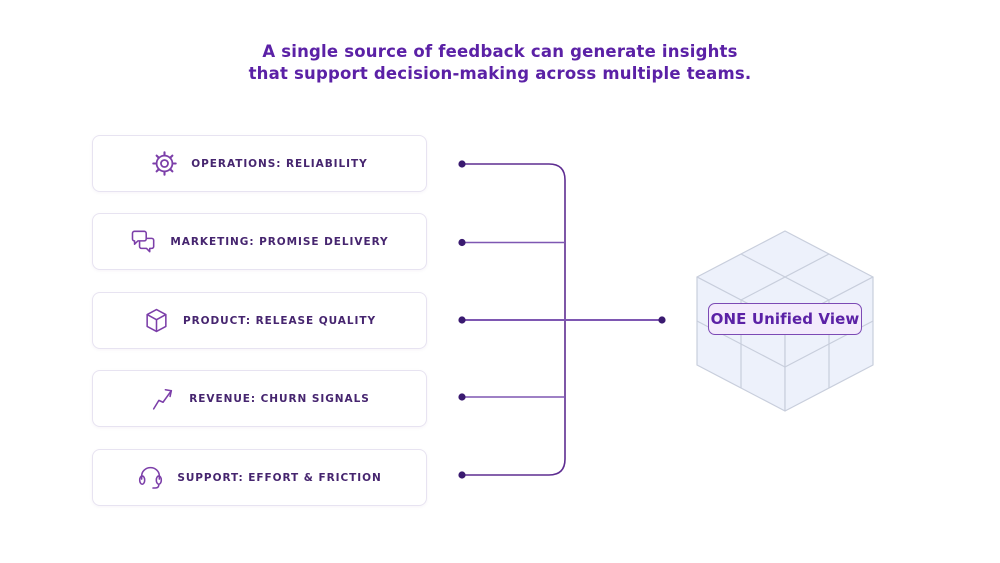  I want to click on source-card-label: SUPPORT: EFFORT & FRICTION, so click(279, 477).